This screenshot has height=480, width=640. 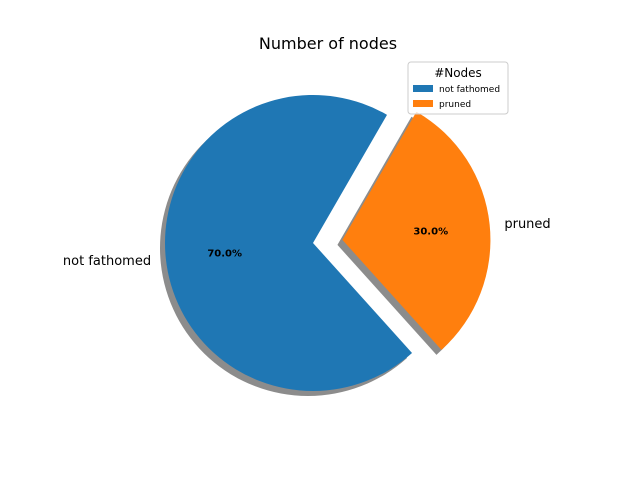 I want to click on chart-title: Number of nodes, so click(x=328, y=43).